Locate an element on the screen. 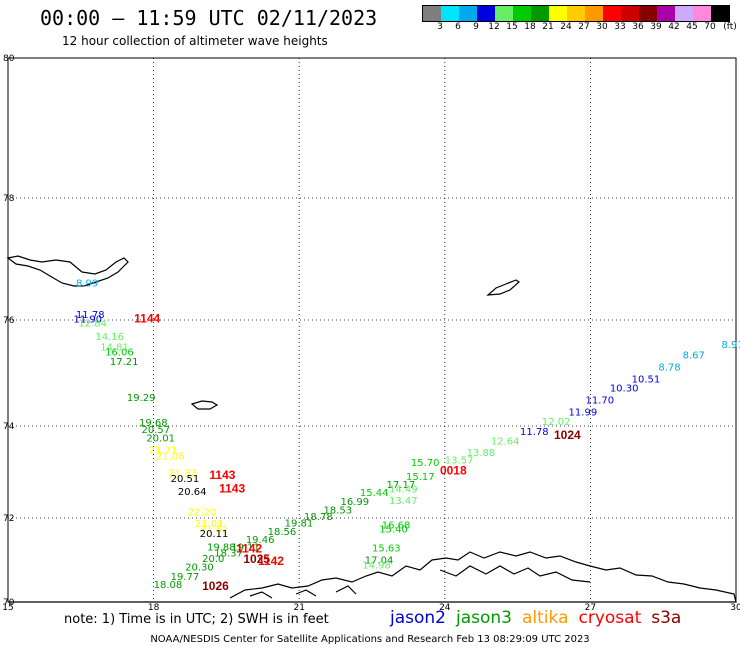 Image resolution: width=740 pixels, height=650 pixels. wave-height-label: 20.11 is located at coordinates (214, 534).